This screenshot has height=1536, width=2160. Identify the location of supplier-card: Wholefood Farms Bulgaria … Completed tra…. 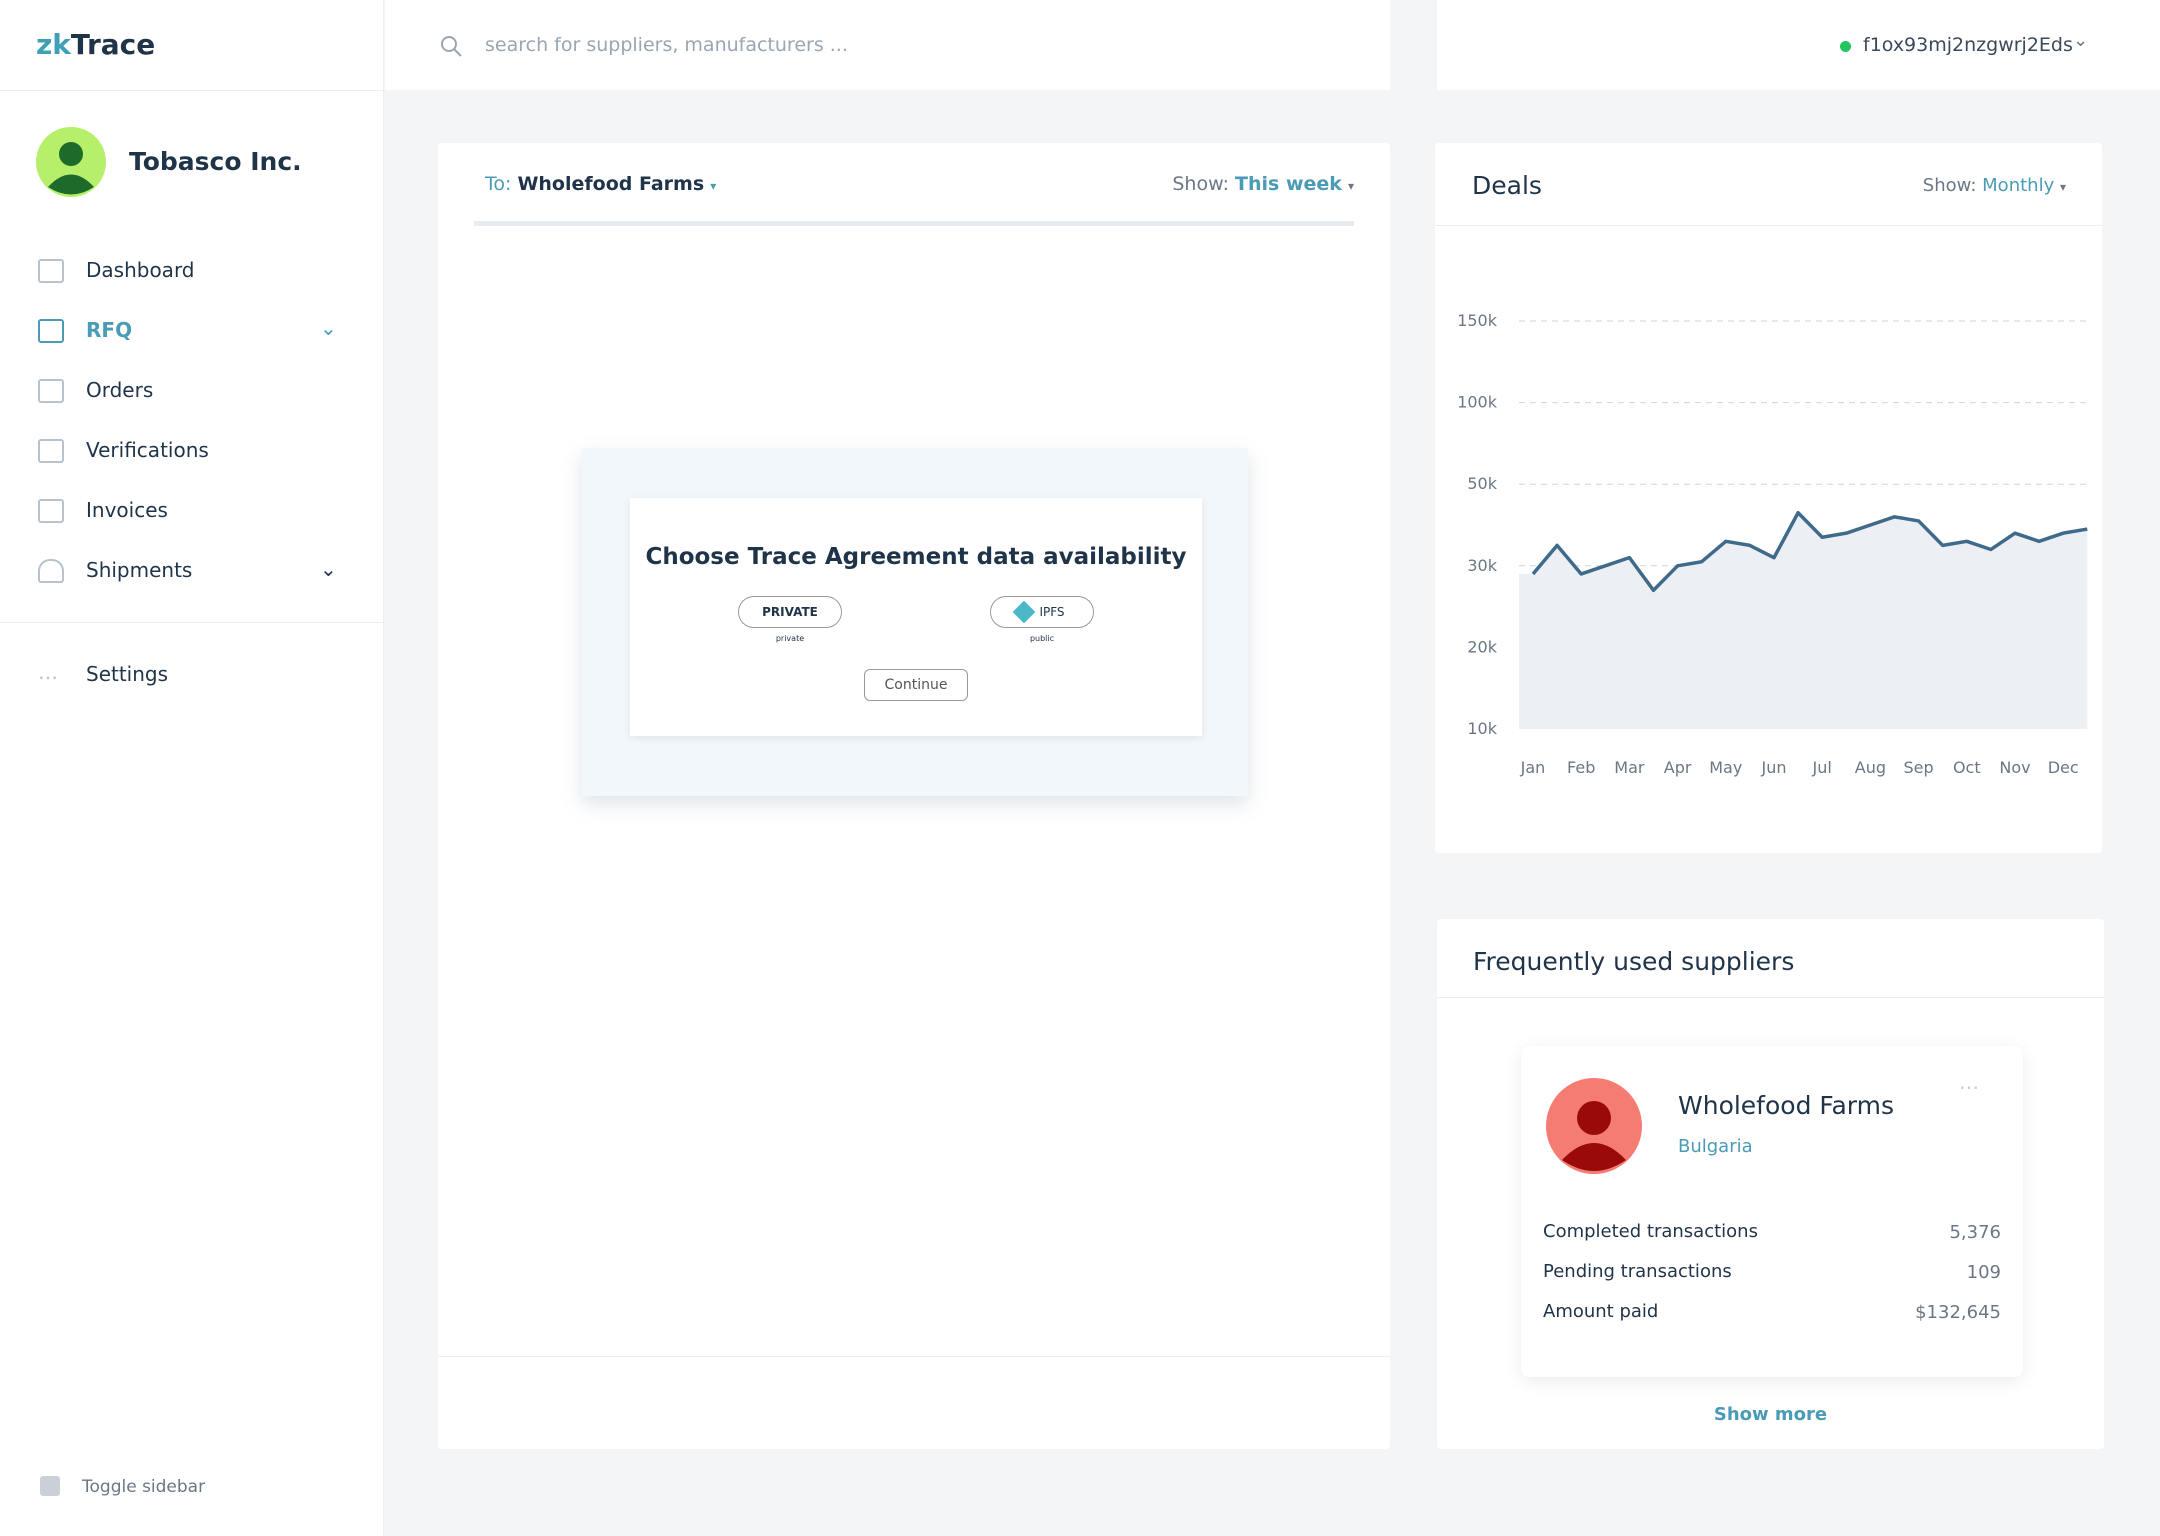
(1772, 1211).